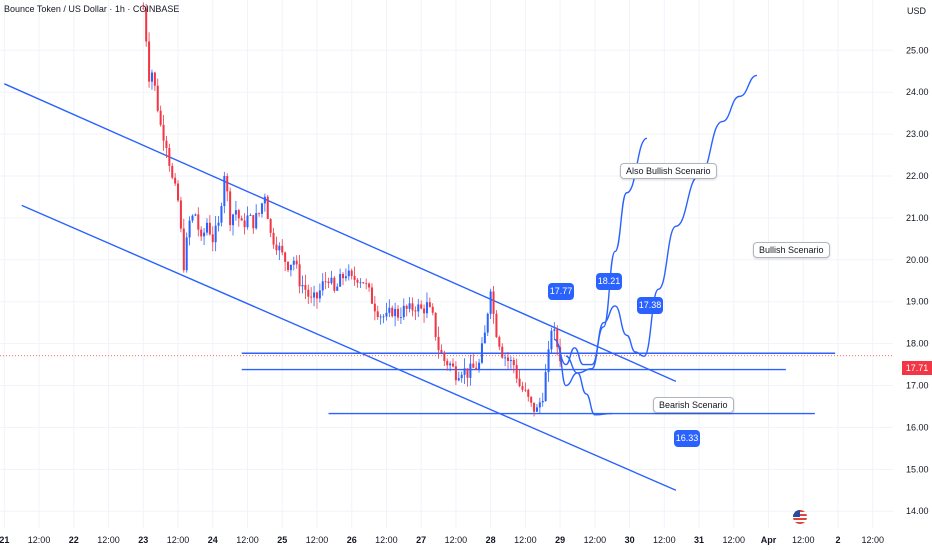 This screenshot has height=550, width=932. I want to click on annotation-bullish: Bullish Scenario, so click(791, 250).